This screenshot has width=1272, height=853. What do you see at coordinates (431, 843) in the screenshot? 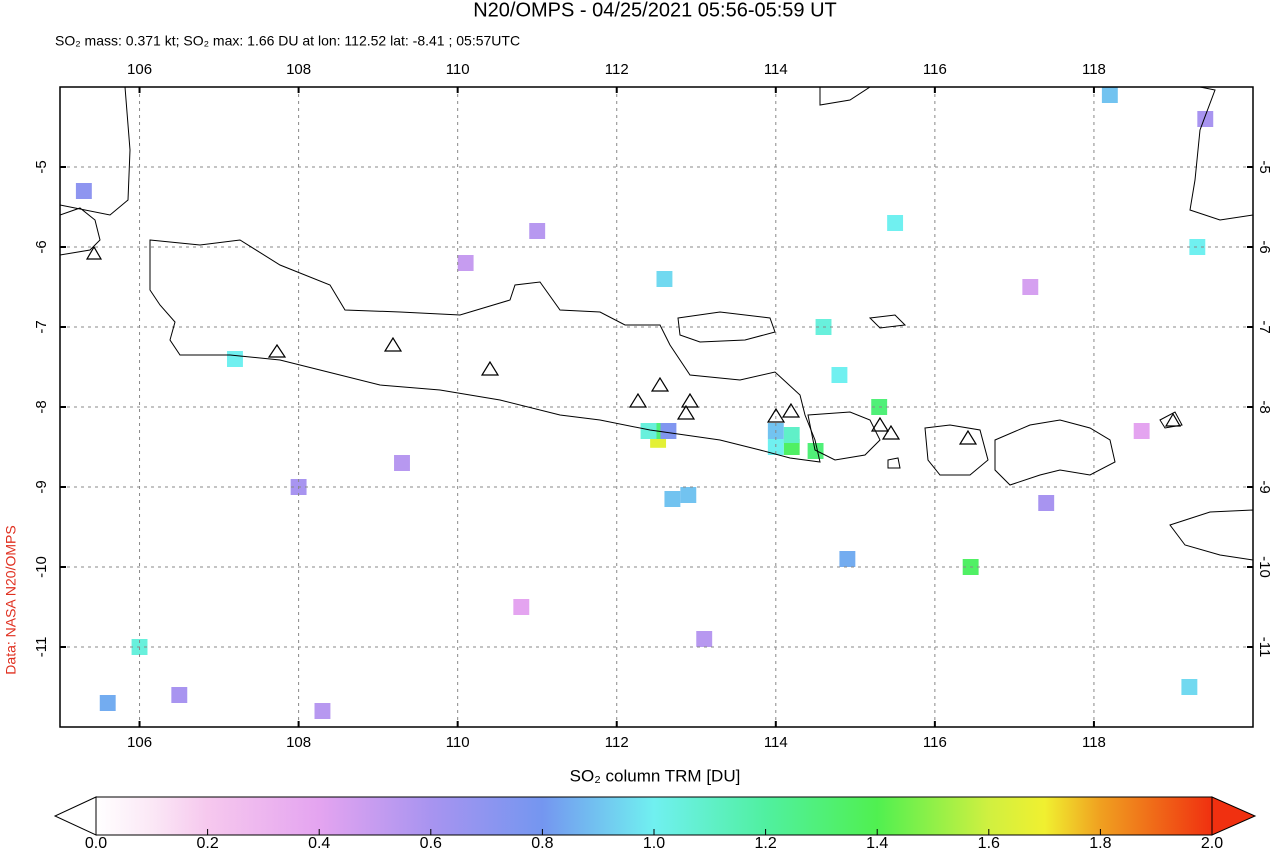
I see `colorbar-tick-label: 0.6` at bounding box center [431, 843].